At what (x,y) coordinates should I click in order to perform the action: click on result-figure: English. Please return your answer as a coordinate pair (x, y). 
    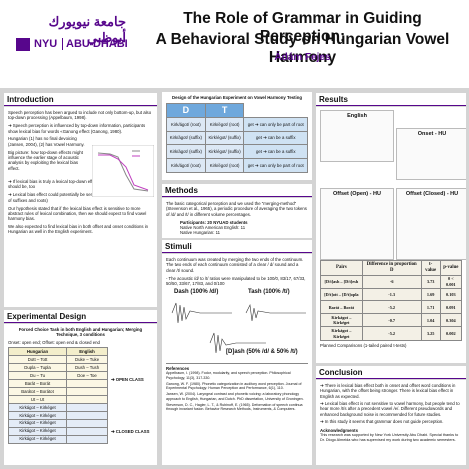
    Looking at the image, I should click on (357, 136).